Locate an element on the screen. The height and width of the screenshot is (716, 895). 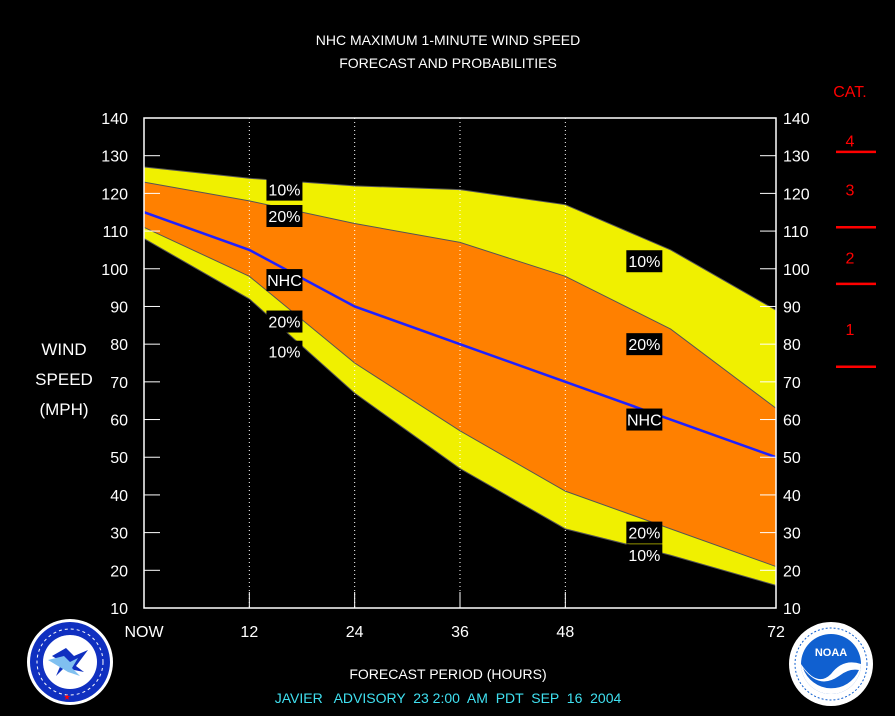
x-tick-label: 48 is located at coordinates (565, 632).